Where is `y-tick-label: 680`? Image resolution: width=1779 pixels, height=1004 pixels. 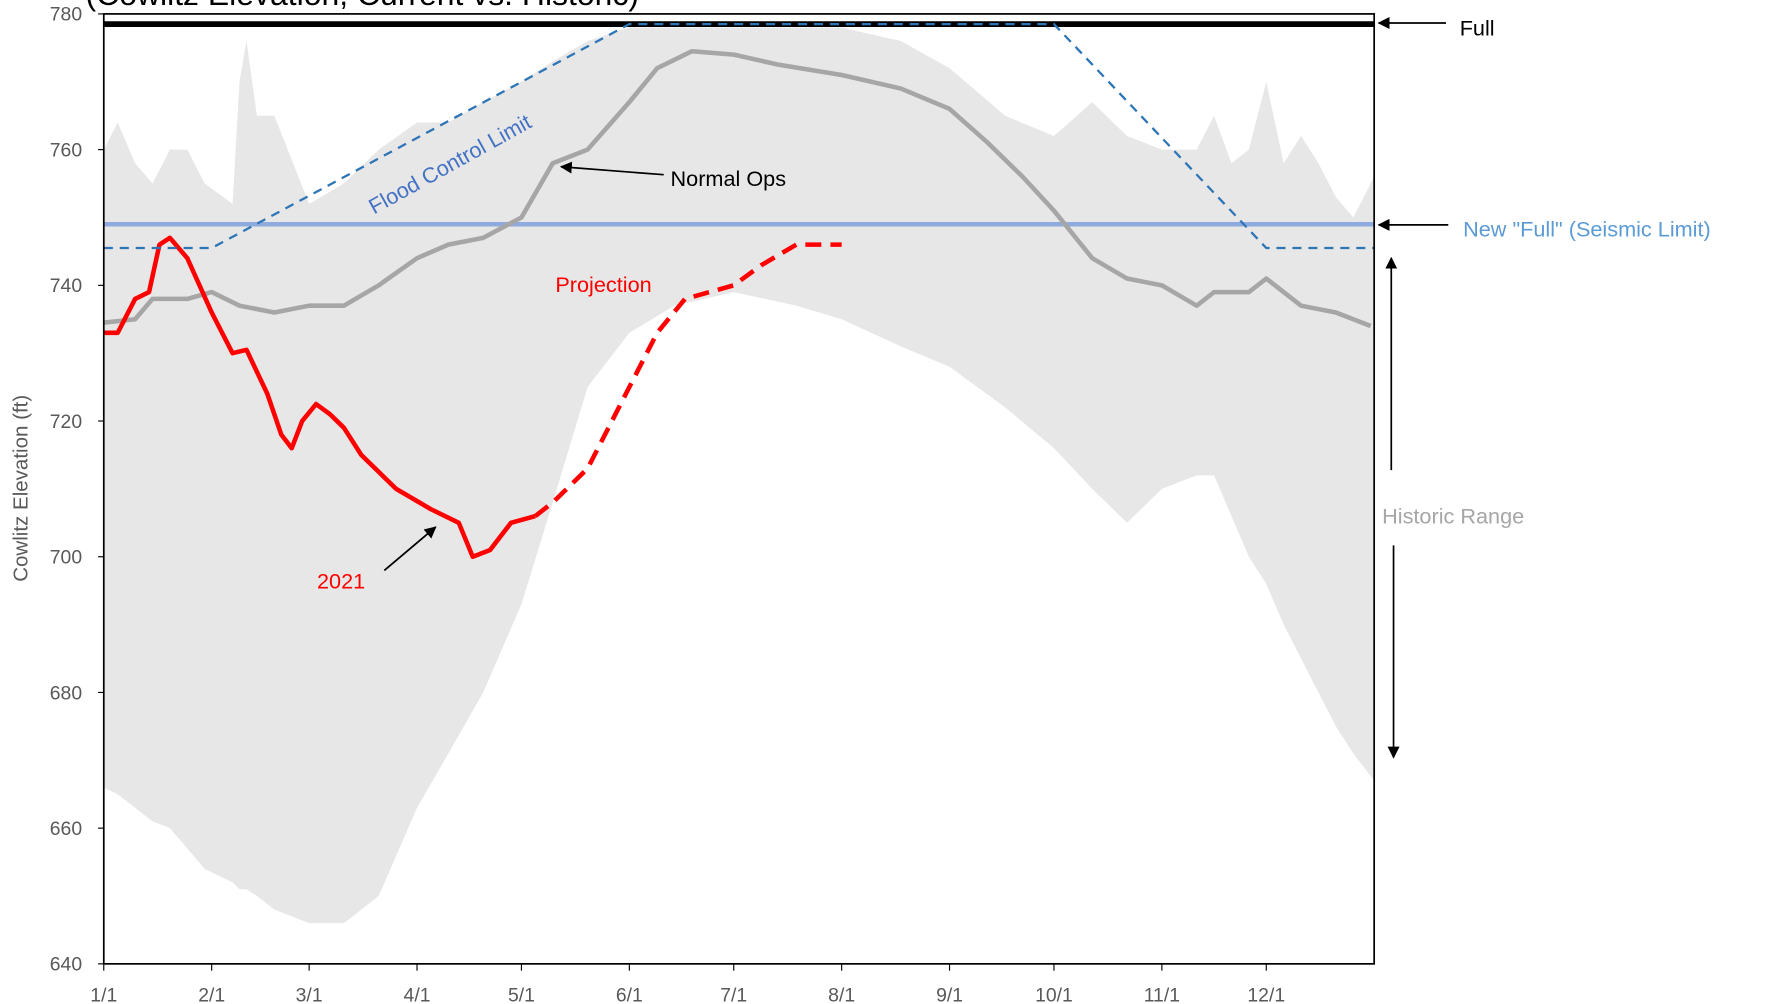
y-tick-label: 680 is located at coordinates (66, 693).